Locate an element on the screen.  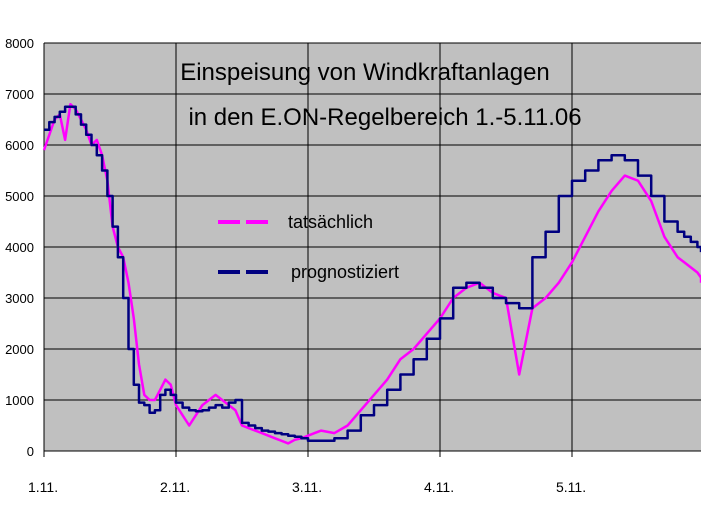
y-tick-label: 5000 is located at coordinates (19, 196).